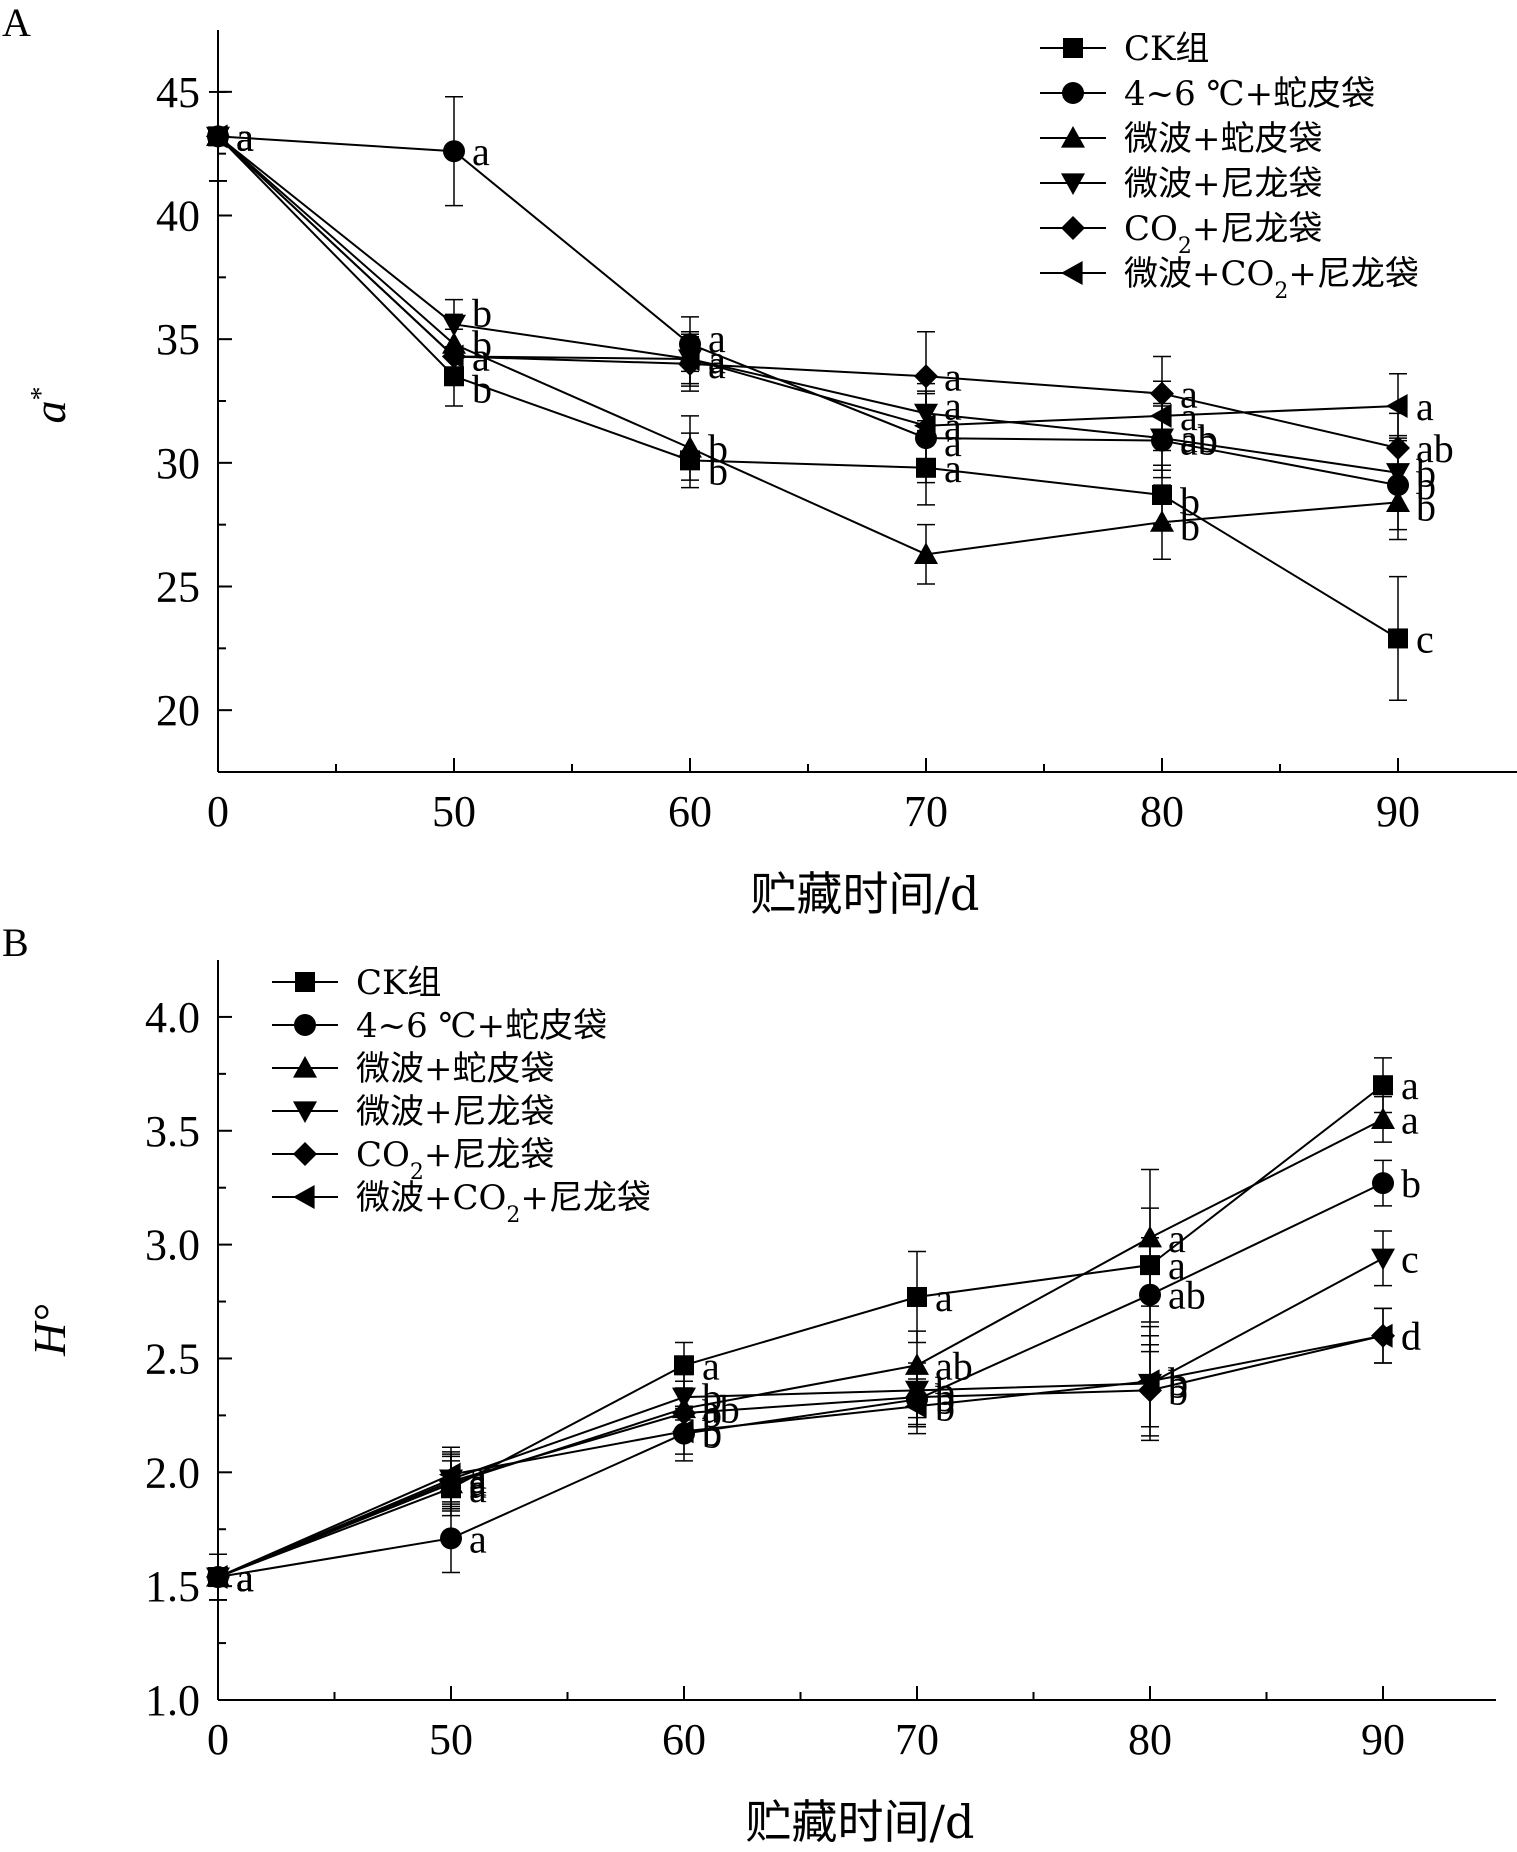 The width and height of the screenshot is (1517, 1852). I want to click on x-tick-label: 0, so click(218, 1739).